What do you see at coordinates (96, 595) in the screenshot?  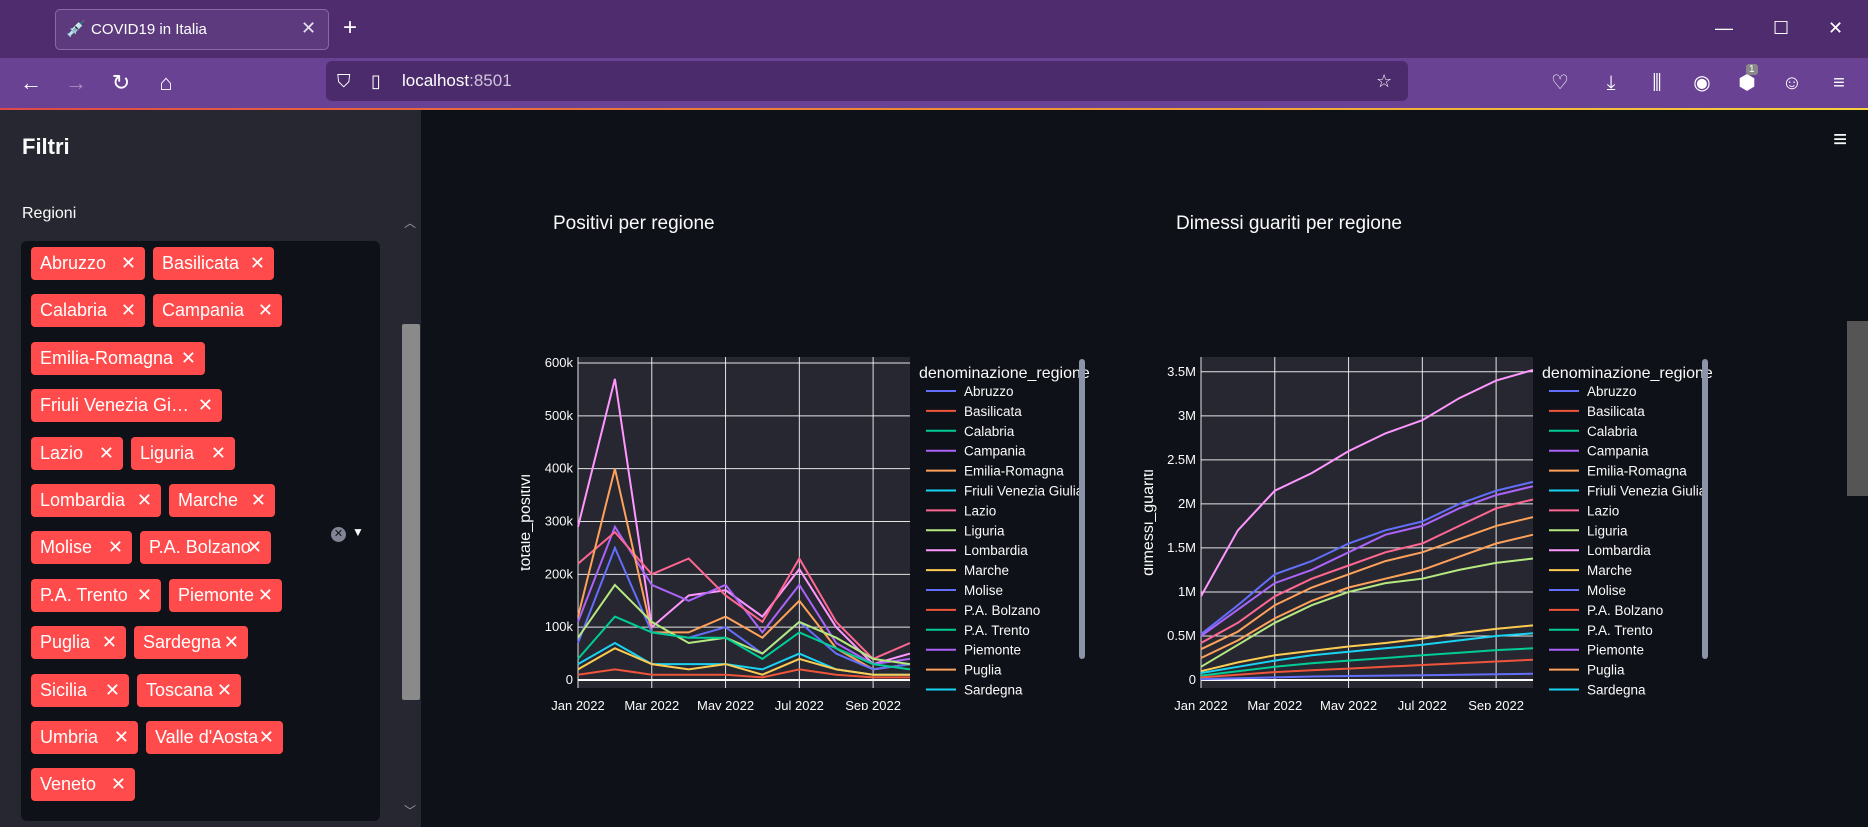 I see `region-chip: P.A. Trento ✕` at bounding box center [96, 595].